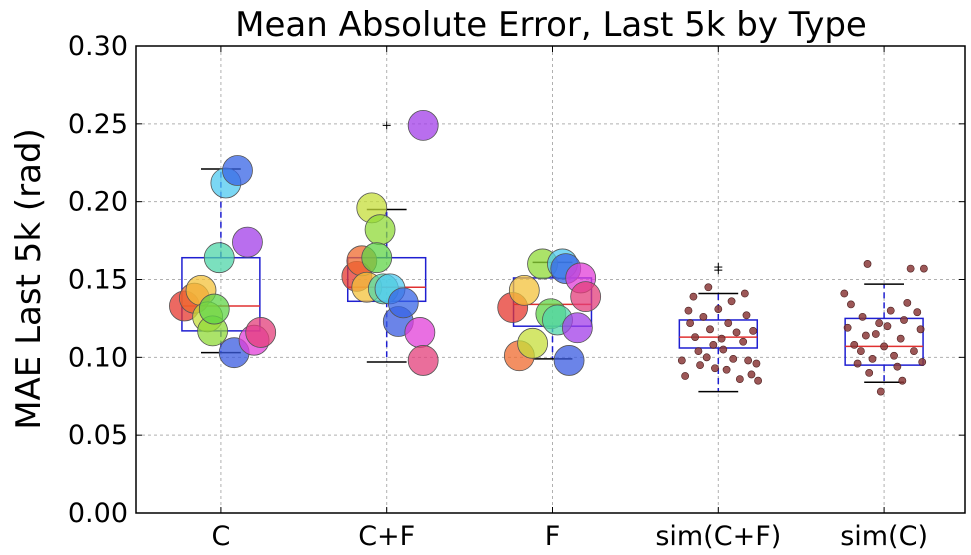 This screenshot has height=555, width=971. Describe the element at coordinates (553, 536) in the screenshot. I see `x-tick-label: F` at that location.